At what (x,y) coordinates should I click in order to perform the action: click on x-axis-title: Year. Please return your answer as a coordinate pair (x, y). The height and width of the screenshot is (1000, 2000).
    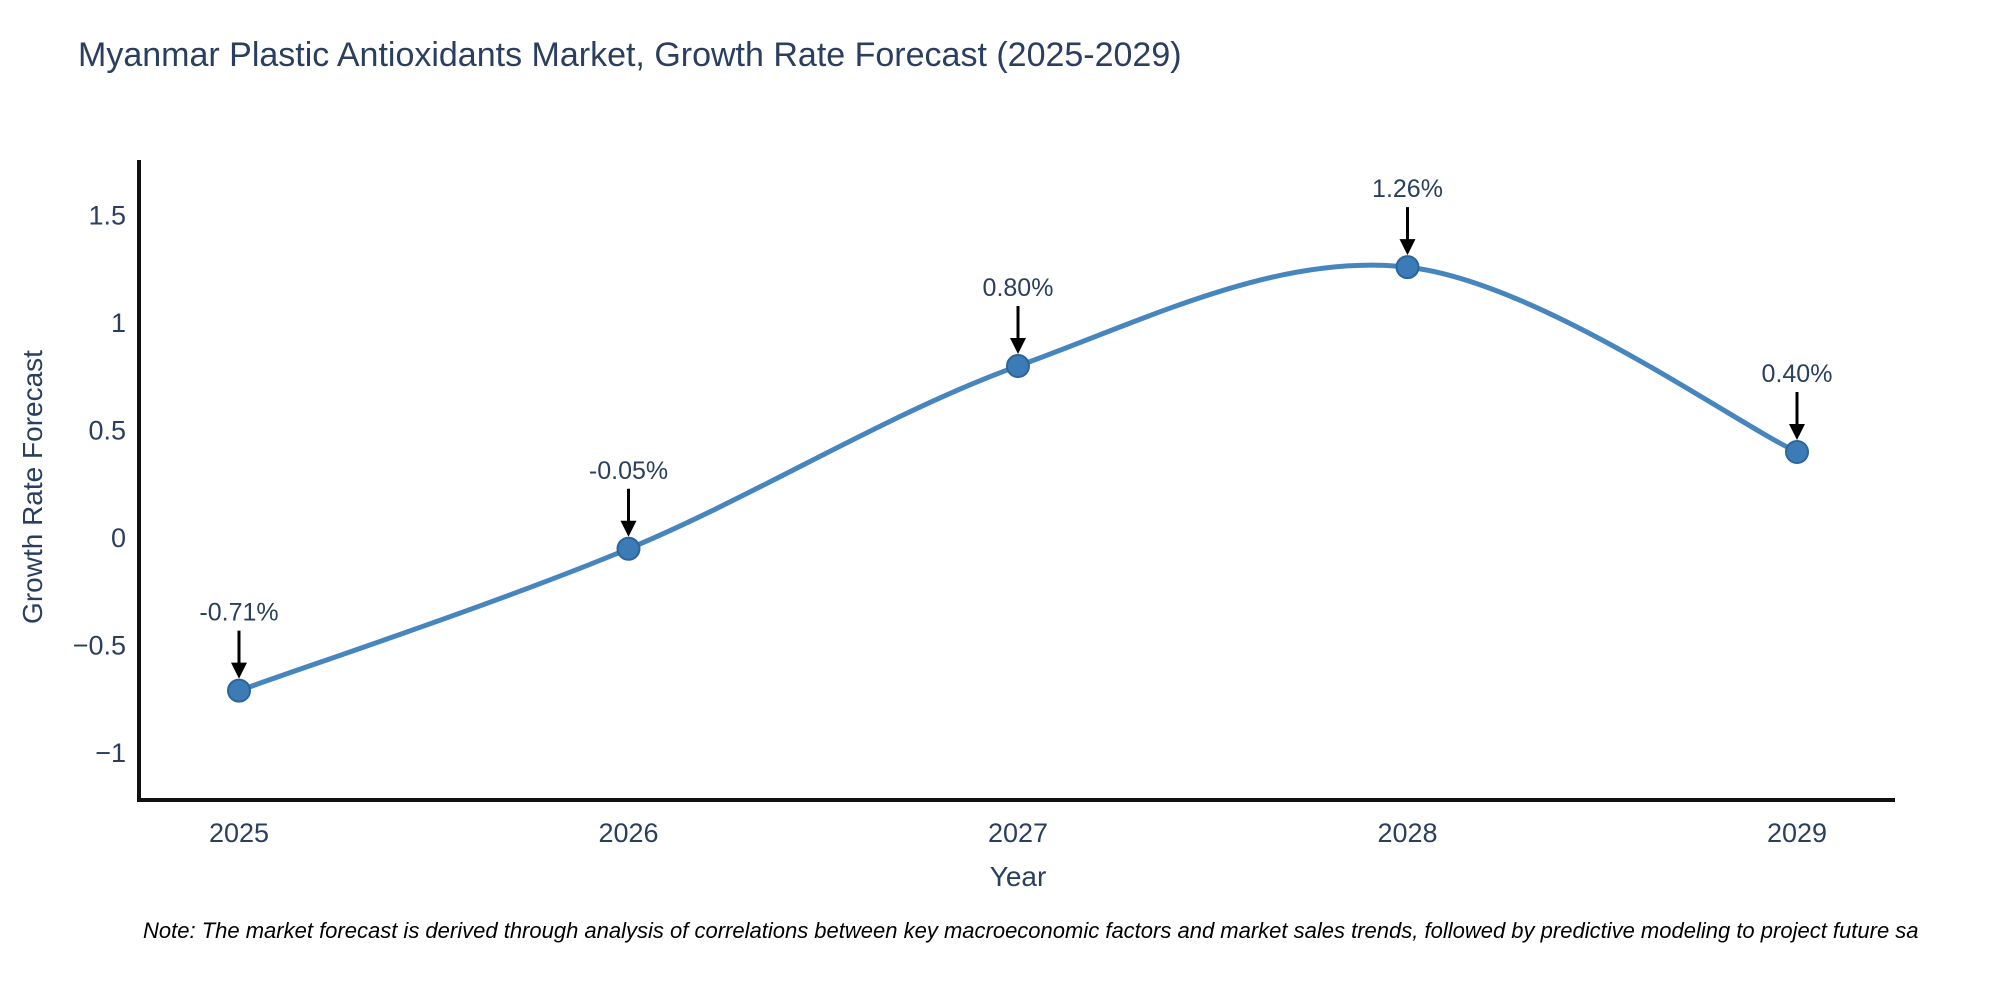
    Looking at the image, I should click on (1018, 876).